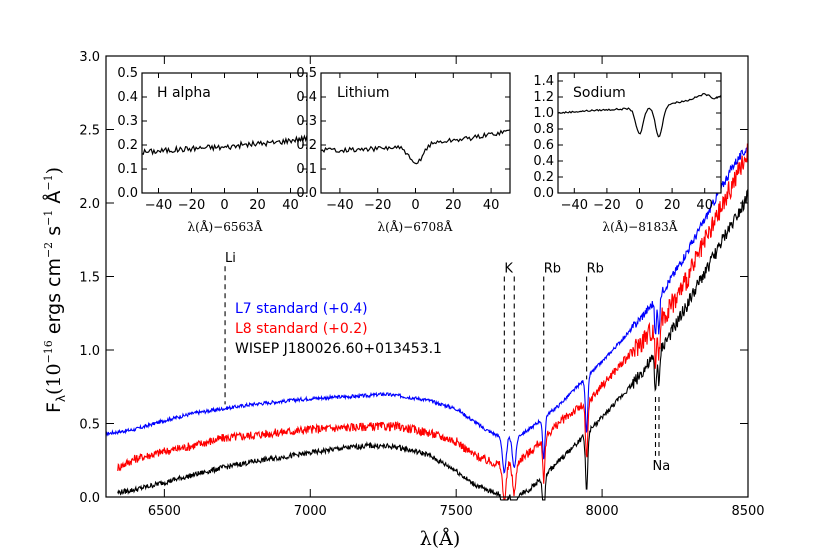  I want to click on x-tick-label: 7000, so click(310, 511).